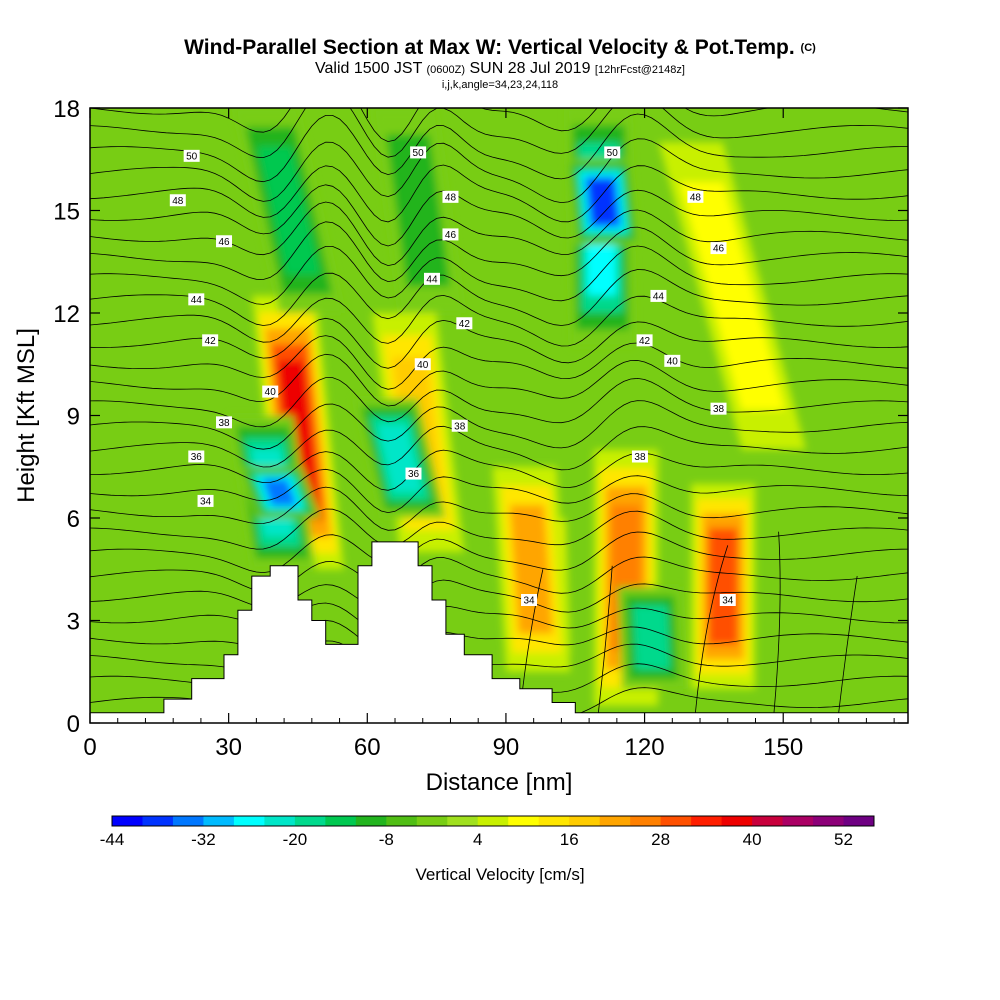  Describe the element at coordinates (639, 70) in the screenshot. I see `forecast-info: [12hrFcst@2148z]` at that location.